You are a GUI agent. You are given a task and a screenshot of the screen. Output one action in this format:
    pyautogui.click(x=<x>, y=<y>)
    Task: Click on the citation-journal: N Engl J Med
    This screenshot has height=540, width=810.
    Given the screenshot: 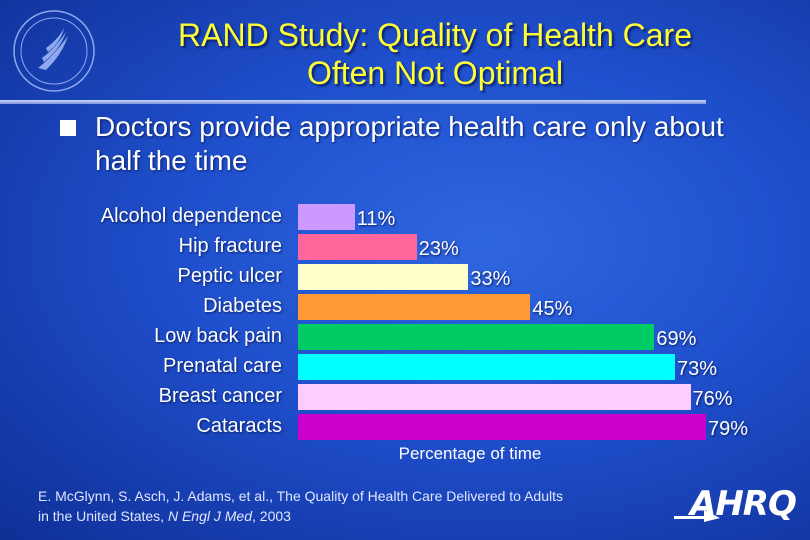 What is the action you would take?
    pyautogui.click(x=210, y=516)
    